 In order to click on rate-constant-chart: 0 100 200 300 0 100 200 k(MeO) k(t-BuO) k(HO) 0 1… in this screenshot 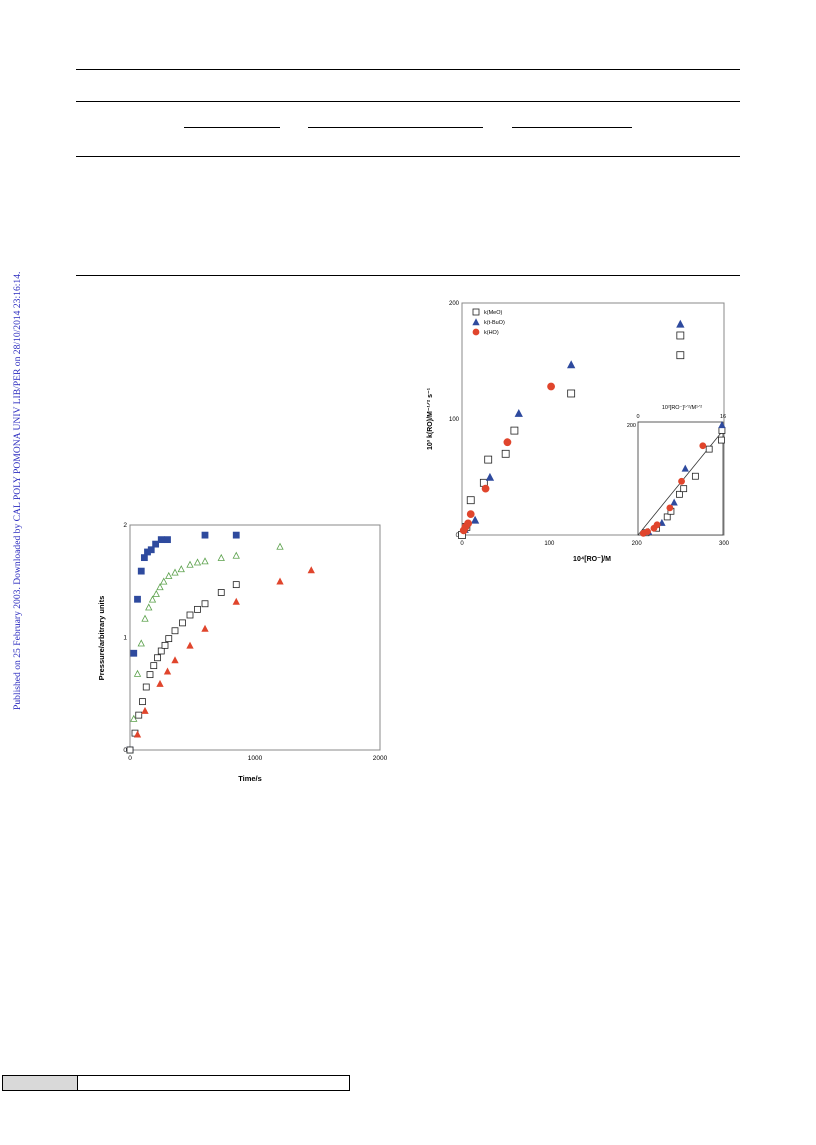, I will do `click(578, 432)`.